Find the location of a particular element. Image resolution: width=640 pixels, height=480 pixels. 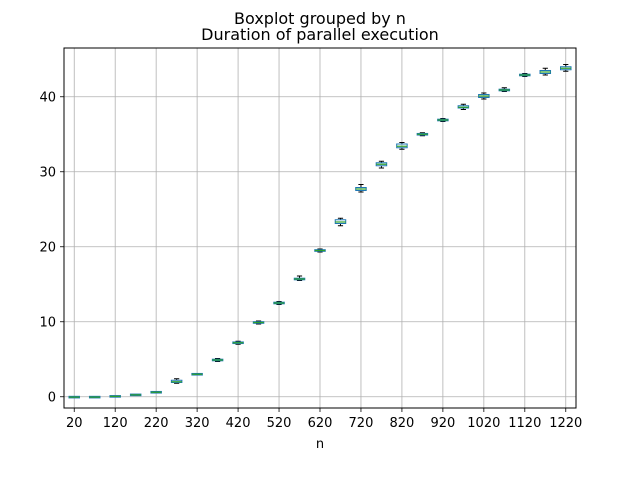

x-tick-label: 620 is located at coordinates (320, 423).